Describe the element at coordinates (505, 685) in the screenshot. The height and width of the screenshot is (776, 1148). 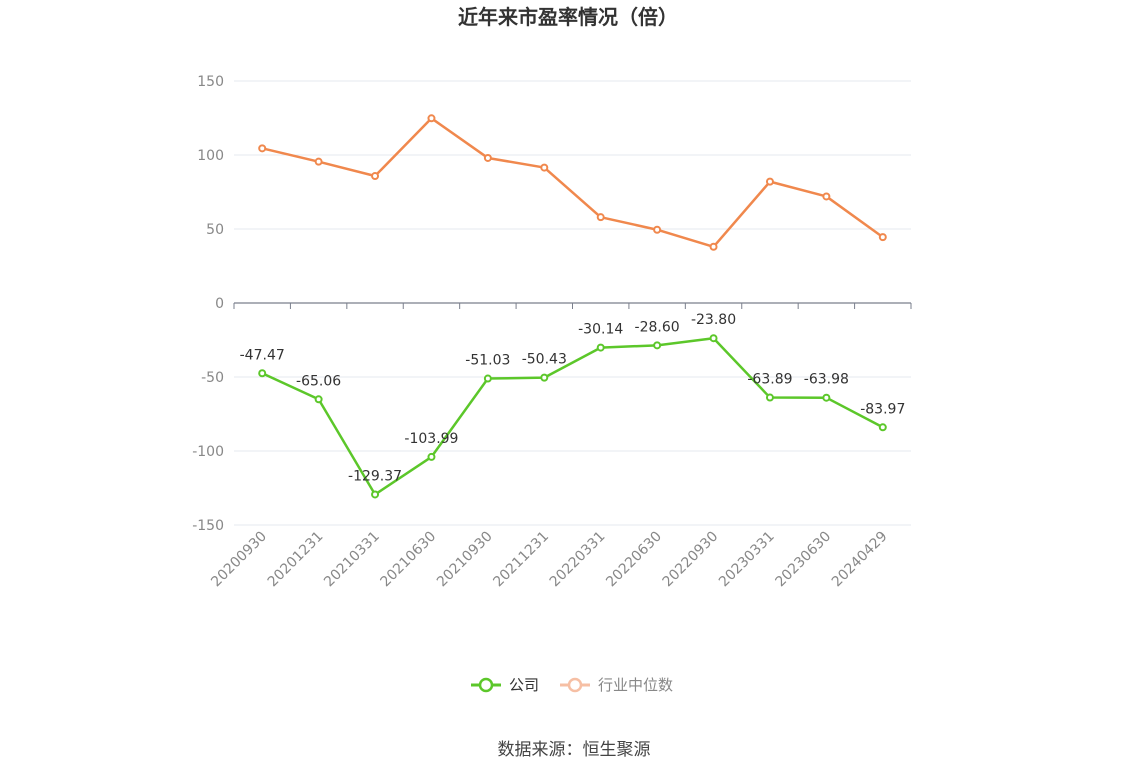
I see `legend-item-company: 公司` at that location.